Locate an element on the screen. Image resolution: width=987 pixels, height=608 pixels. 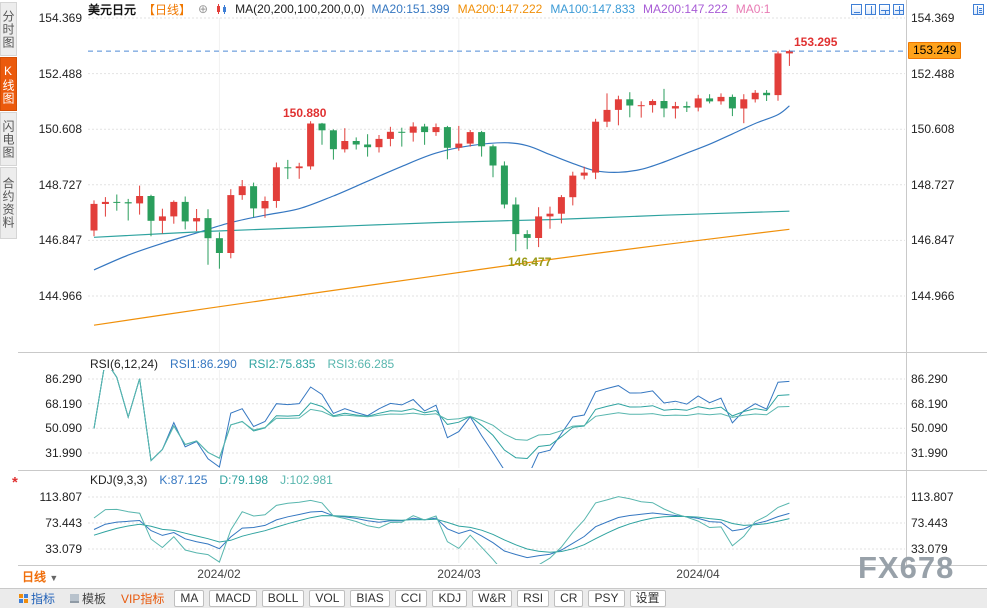
ma-settings-label: MA(20,200,100,200,0,0) is located at coordinates (300, 9).